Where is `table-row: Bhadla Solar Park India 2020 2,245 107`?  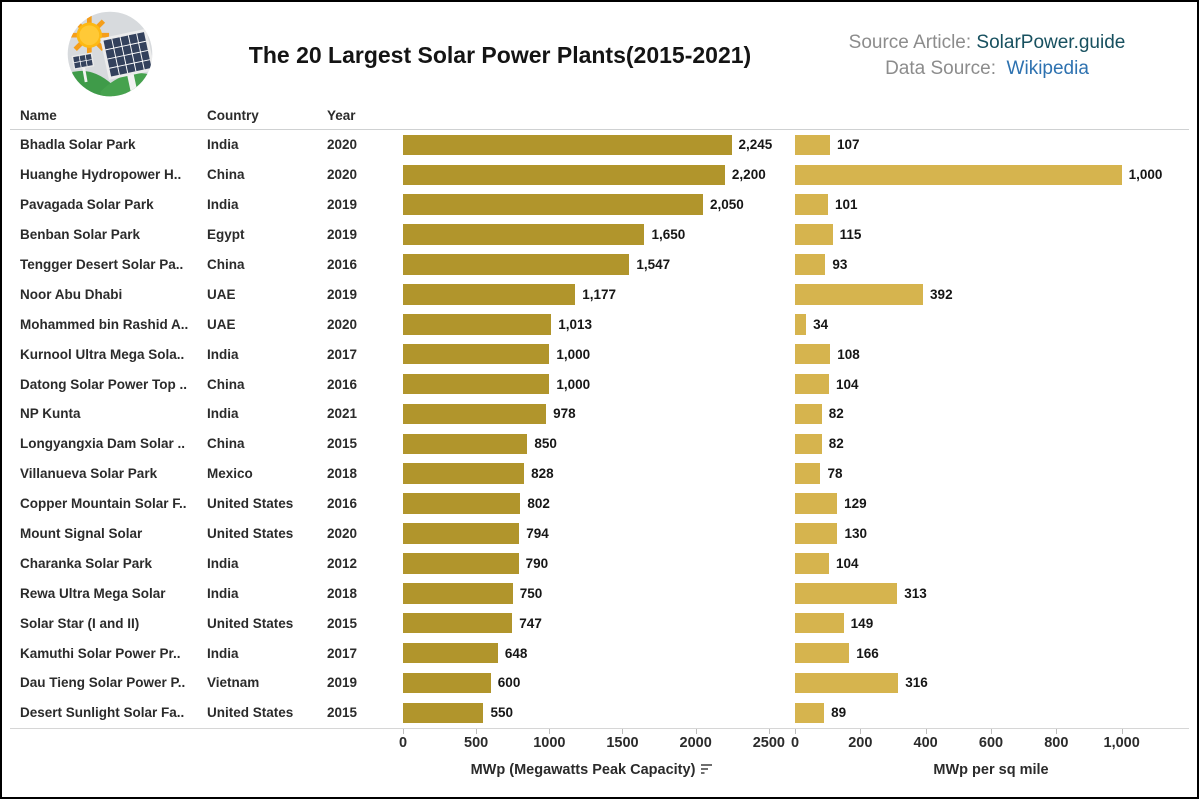
table-row: Bhadla Solar Park India 2020 2,245 107 is located at coordinates (599, 145).